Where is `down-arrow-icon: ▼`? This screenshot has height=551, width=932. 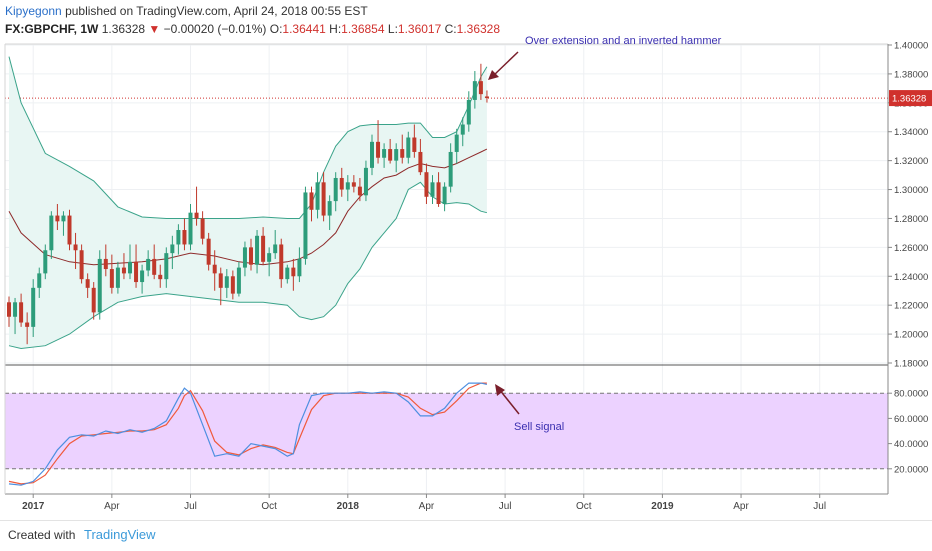
down-arrow-icon: ▼ is located at coordinates (154, 29).